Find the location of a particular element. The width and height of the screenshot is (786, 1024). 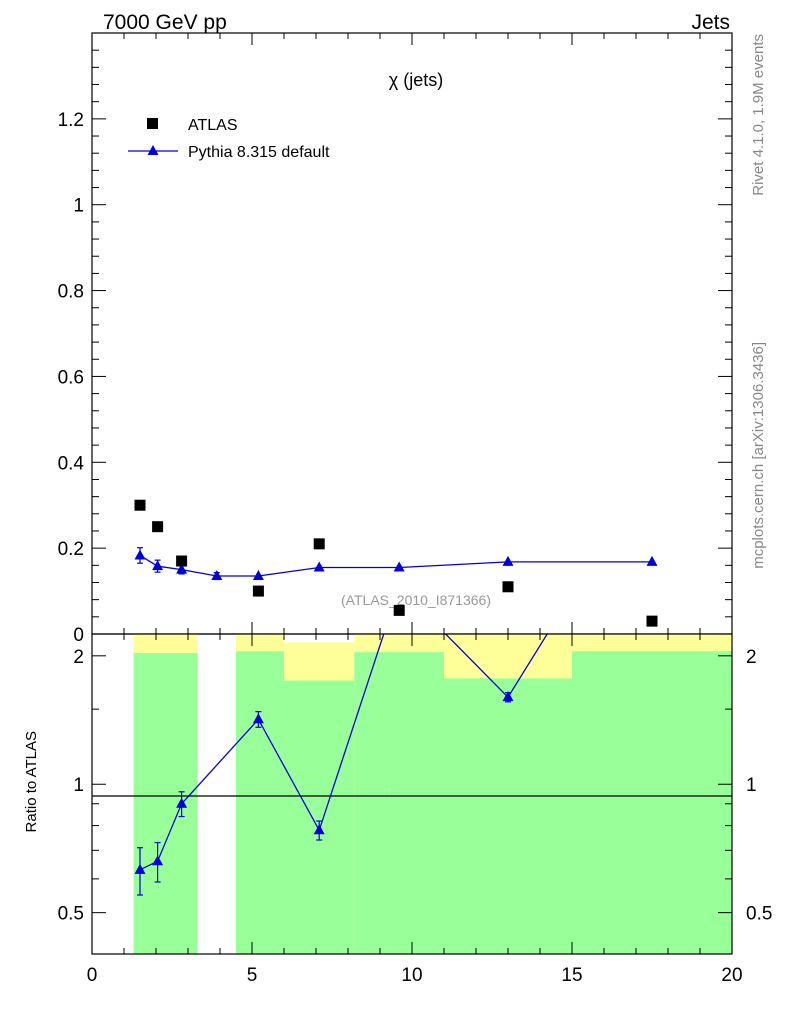

y-tick-label: 0 is located at coordinates (78, 635).